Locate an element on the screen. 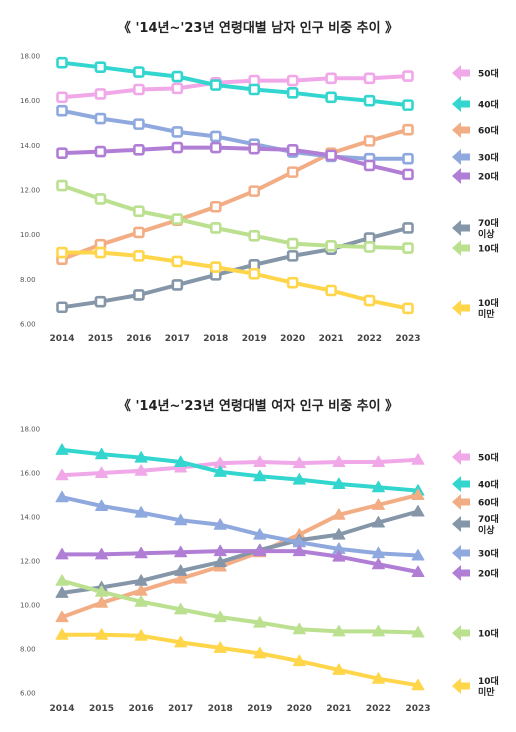 The image size is (516, 732). legend-label: 10대 is located at coordinates (488, 249).